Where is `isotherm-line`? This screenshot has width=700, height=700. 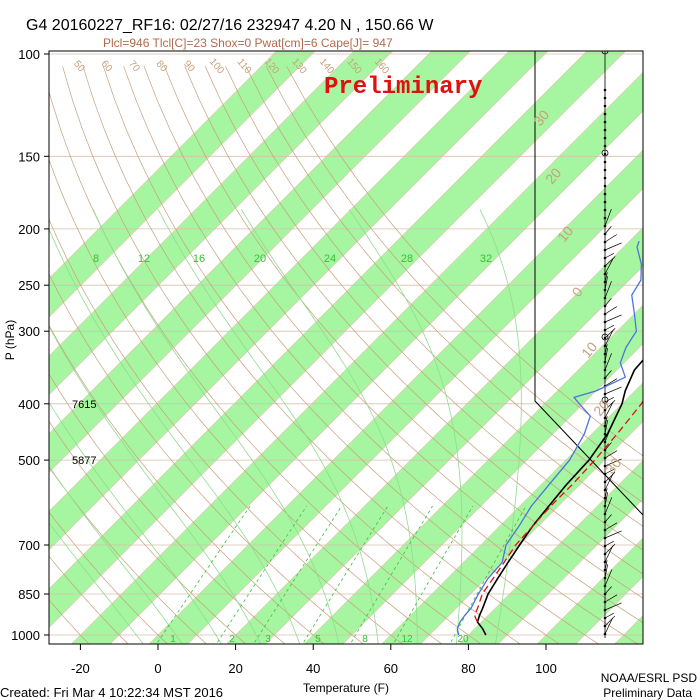
isotherm-line is located at coordinates (676, 347).